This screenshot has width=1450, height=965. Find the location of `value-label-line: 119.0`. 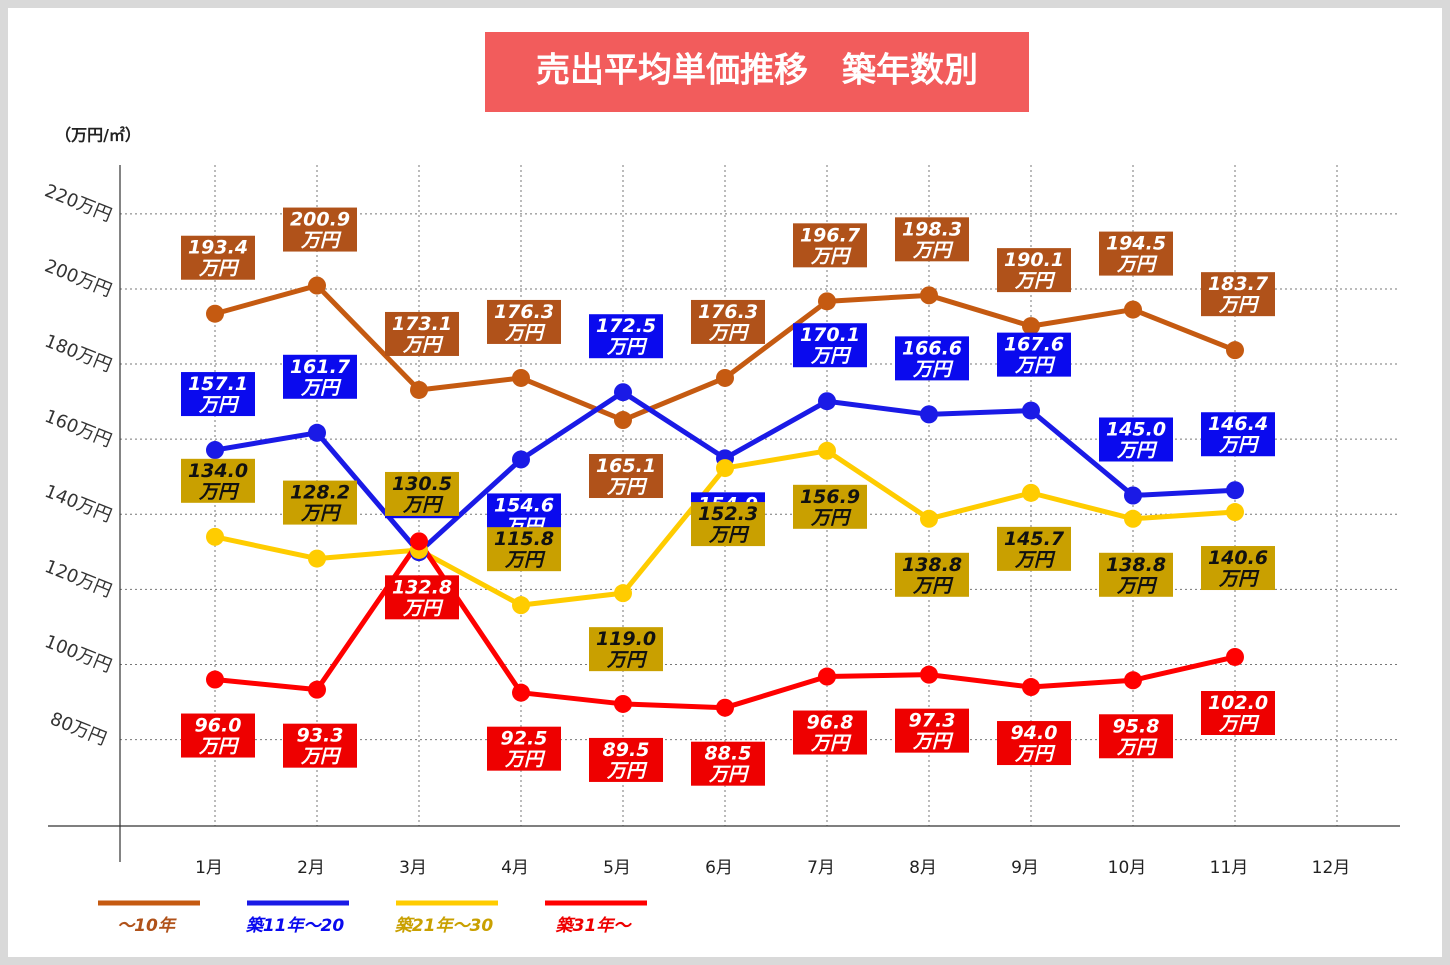

value-label-line: 119.0 is located at coordinates (626, 639).